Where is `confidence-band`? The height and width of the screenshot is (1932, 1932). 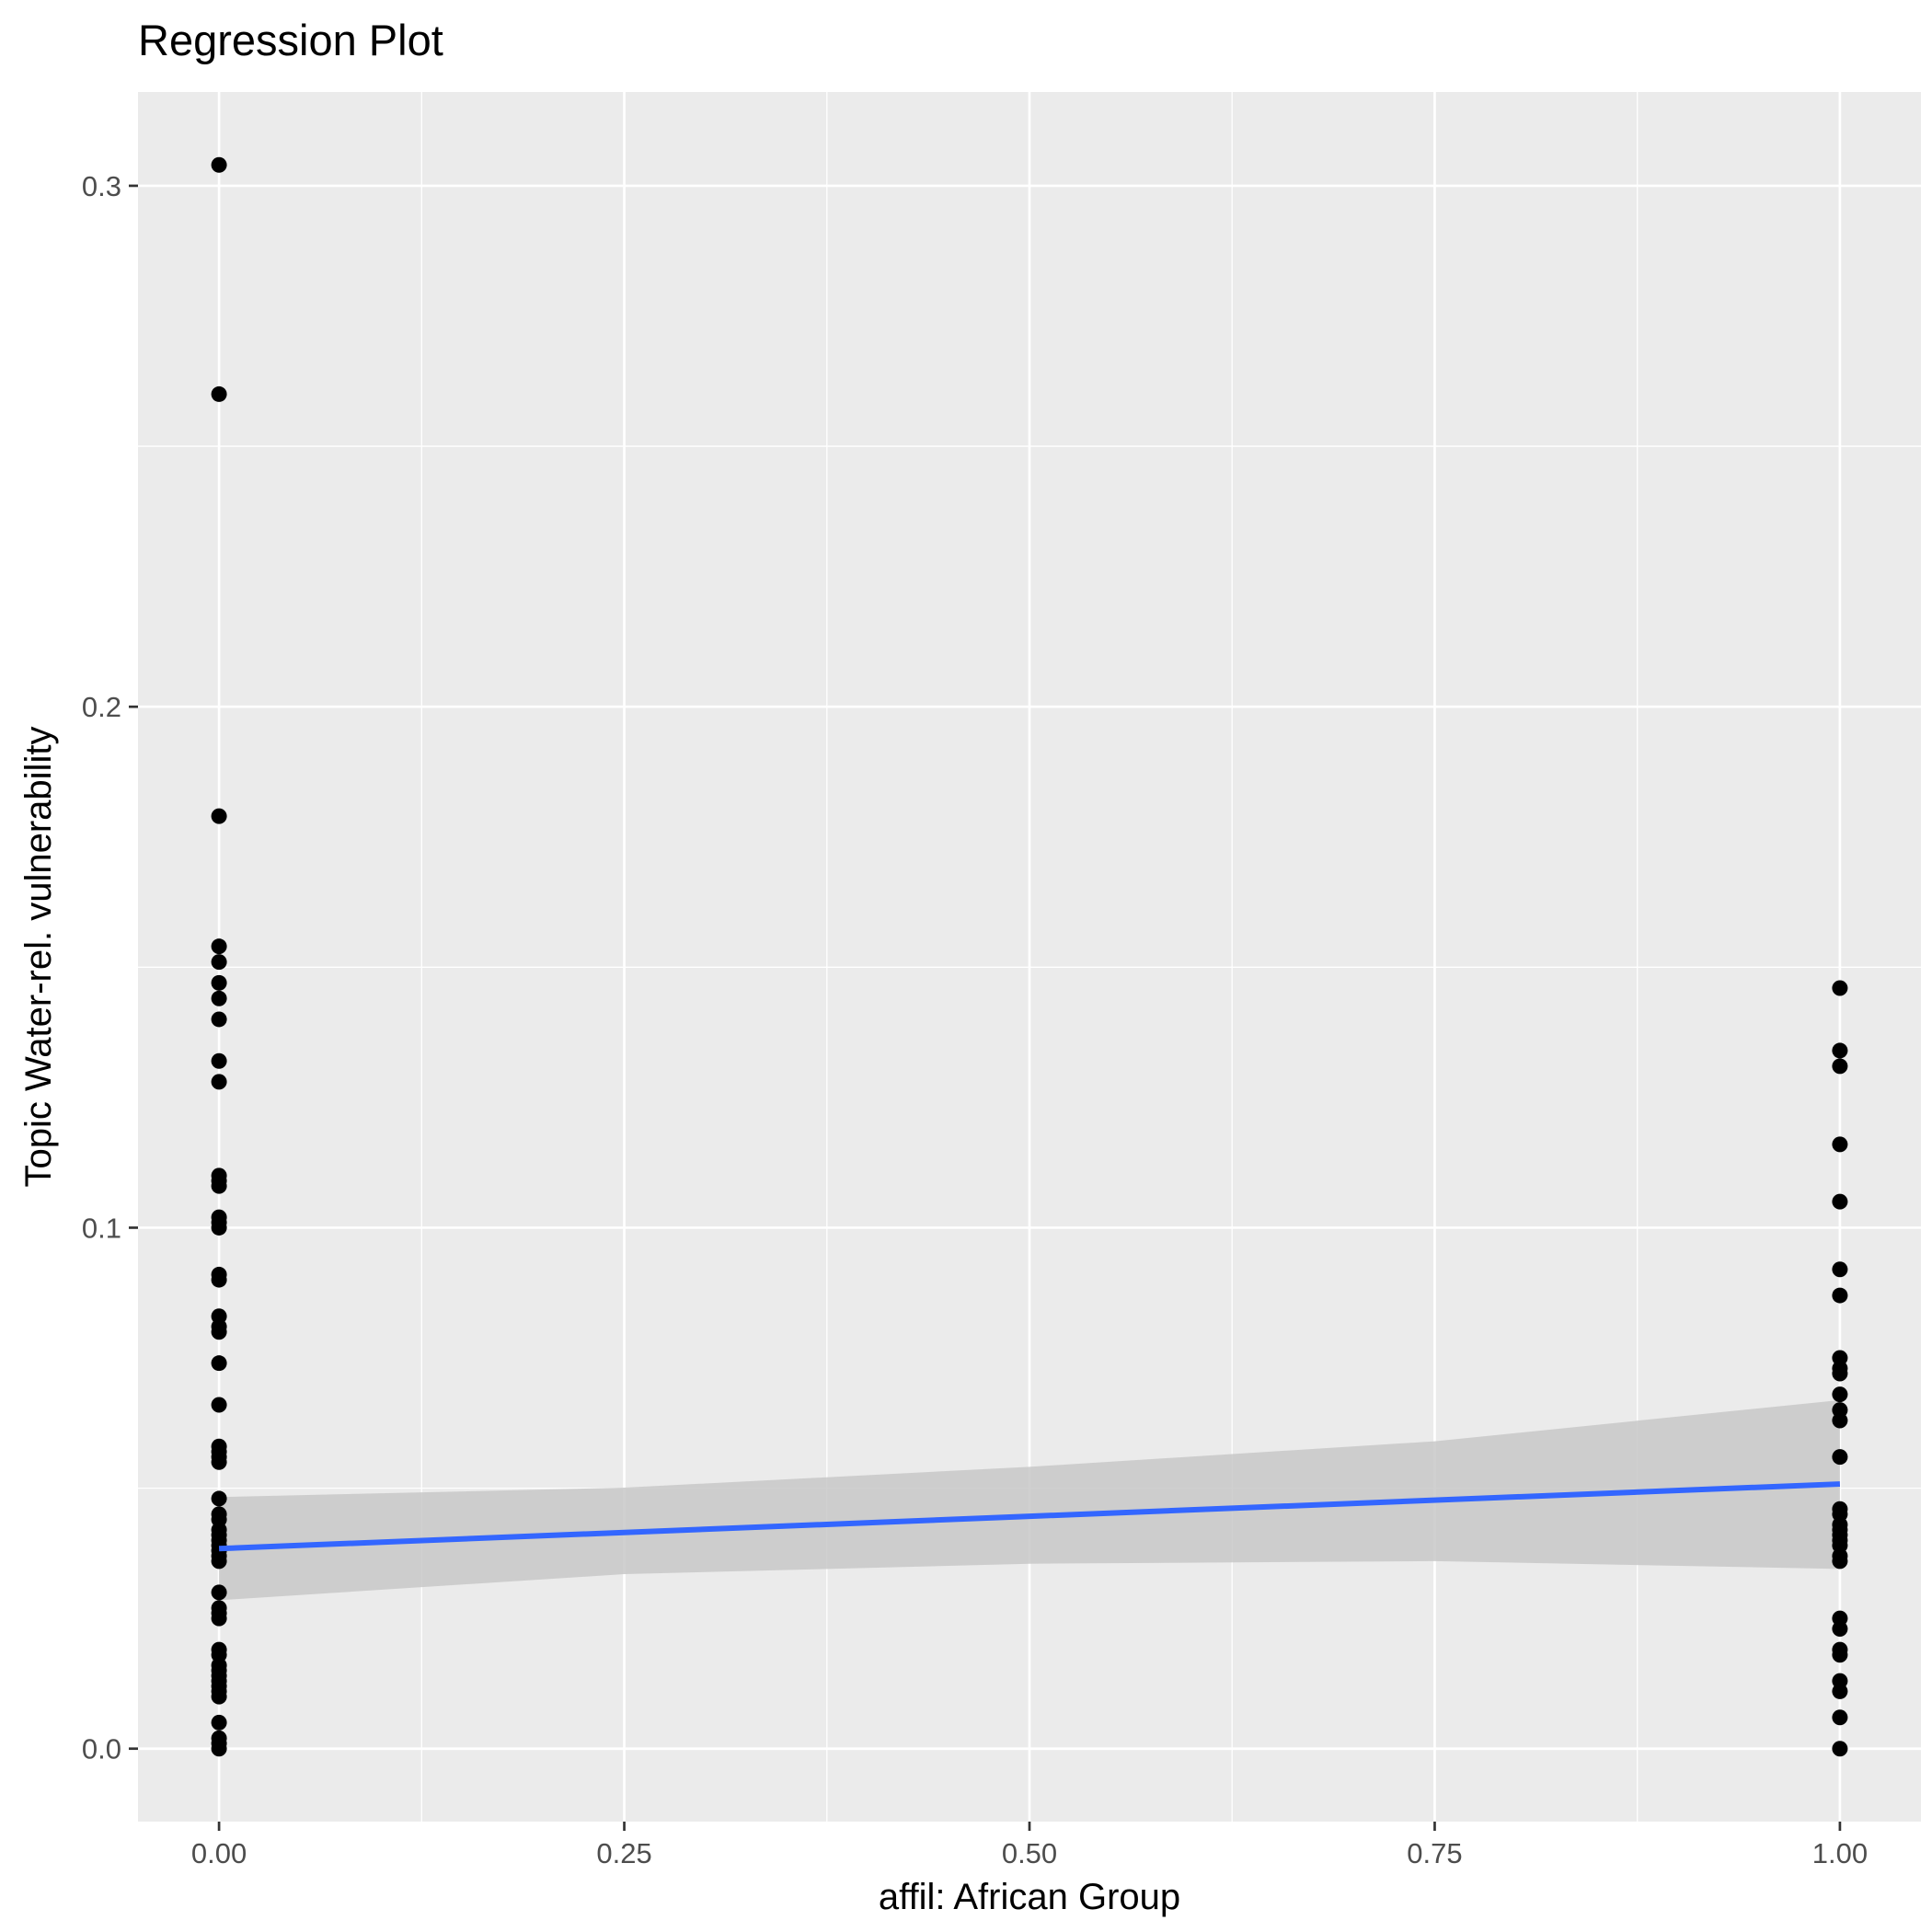
confidence-band is located at coordinates (1029, 1500).